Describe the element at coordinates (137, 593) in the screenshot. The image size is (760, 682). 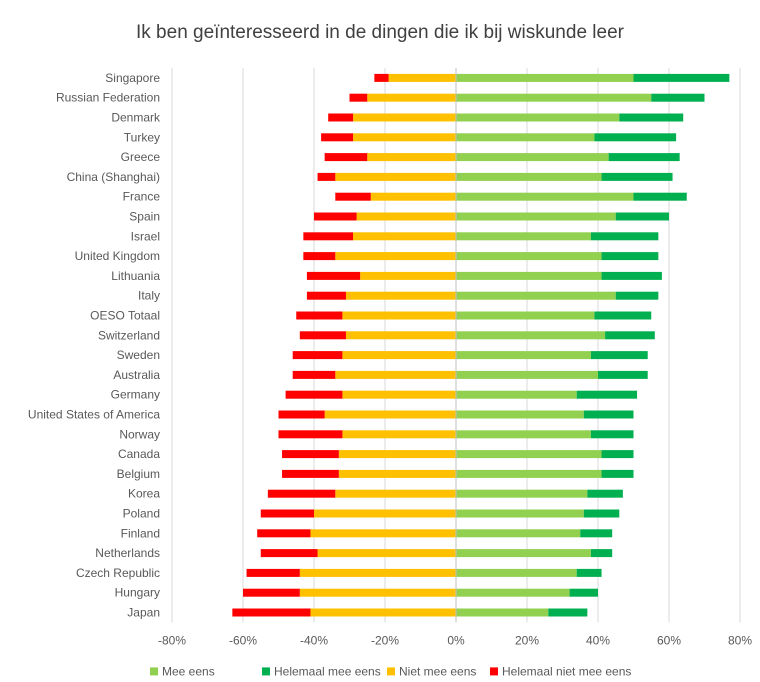
I see `category-label: Hungary` at that location.